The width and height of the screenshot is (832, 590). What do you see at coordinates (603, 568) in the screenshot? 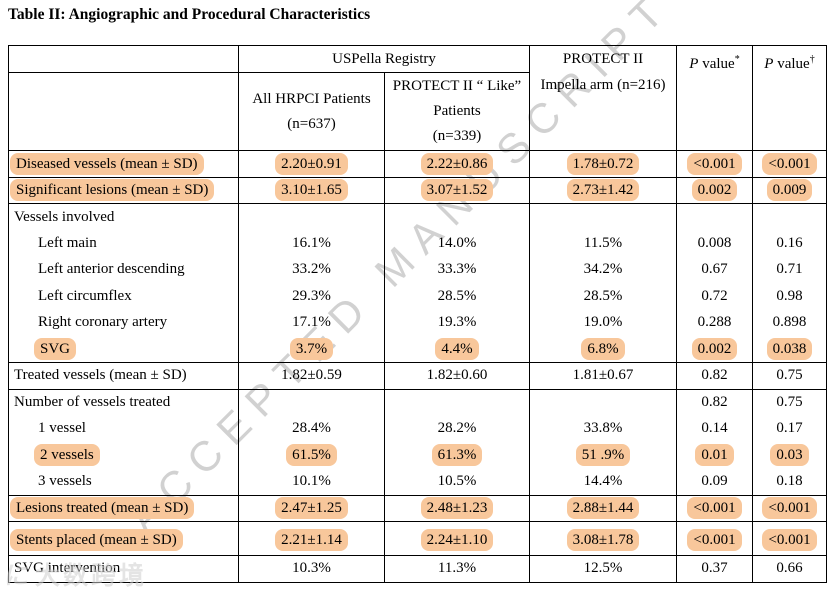
I see `cell-value: 12.5%` at bounding box center [603, 568].